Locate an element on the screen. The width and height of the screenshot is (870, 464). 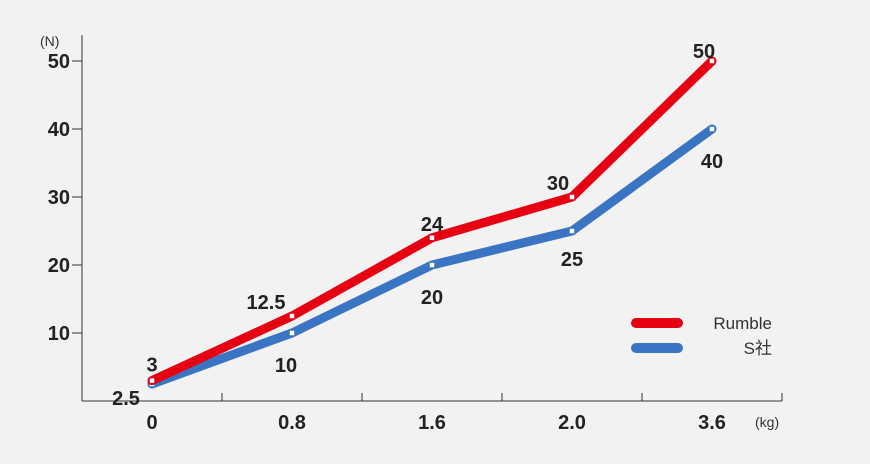
data-label: 20 is located at coordinates (432, 298).